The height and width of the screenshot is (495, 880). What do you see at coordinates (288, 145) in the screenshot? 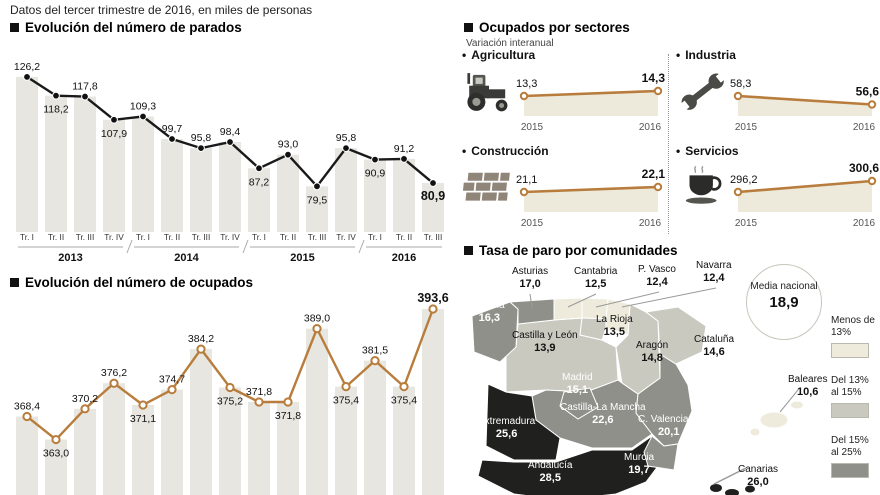
I see `svg-text: 93,0` at bounding box center [288, 145].